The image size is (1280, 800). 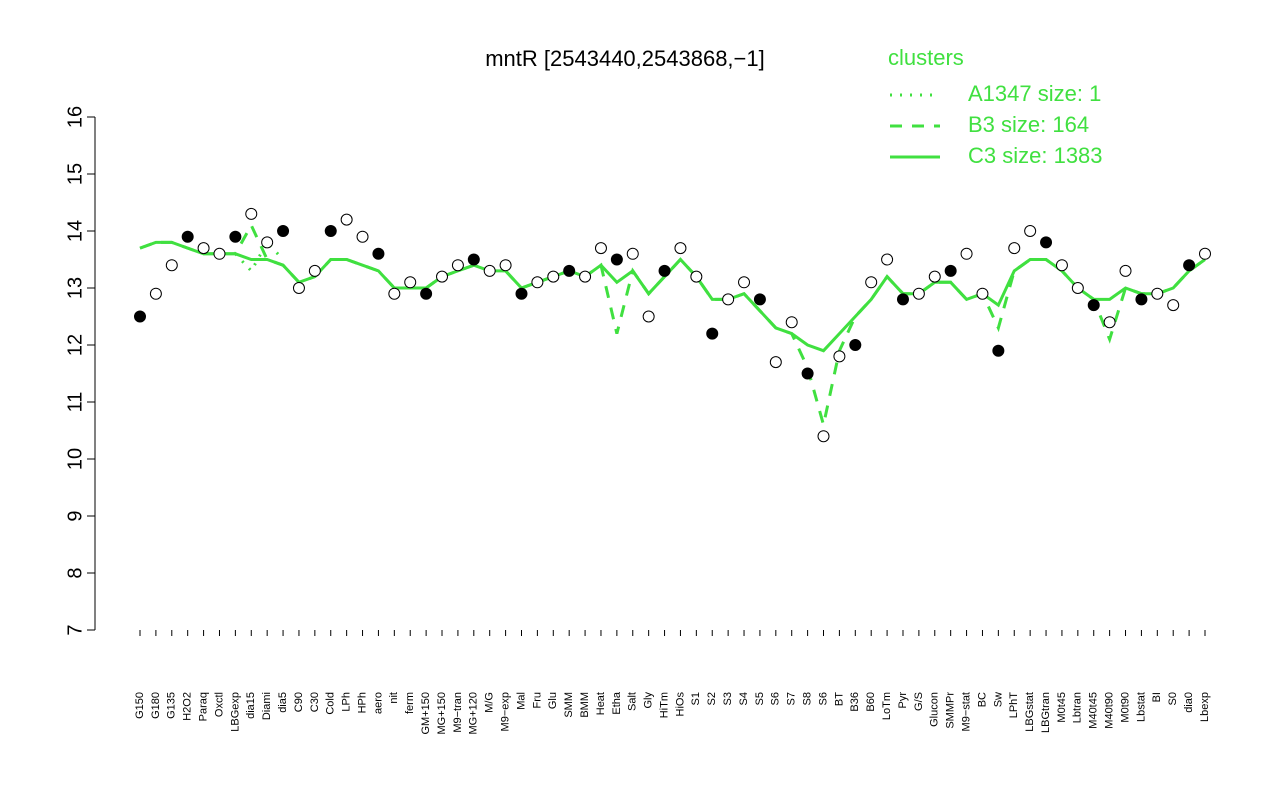 I want to click on x-tick-label: ferm, so click(x=410, y=703).